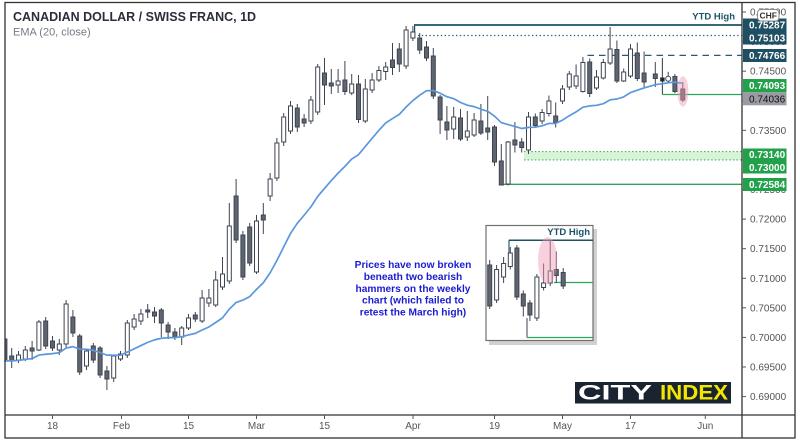  I want to click on svg-text: 19, so click(495, 426).